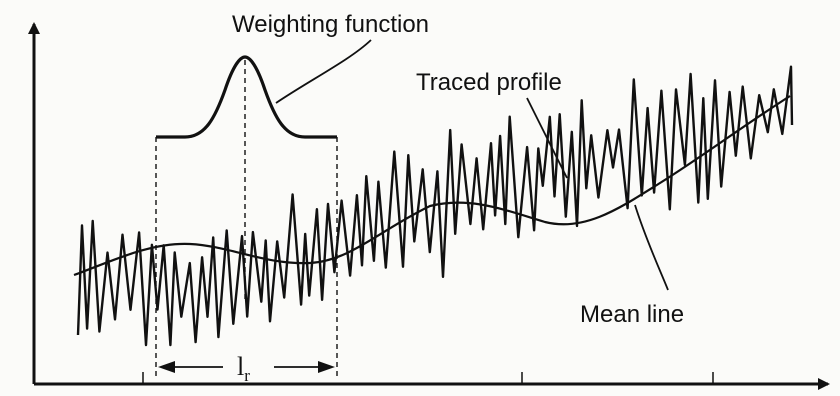 The width and height of the screenshot is (840, 396). Describe the element at coordinates (247, 375) in the screenshot. I see `sampling-length-subscript: r` at that location.